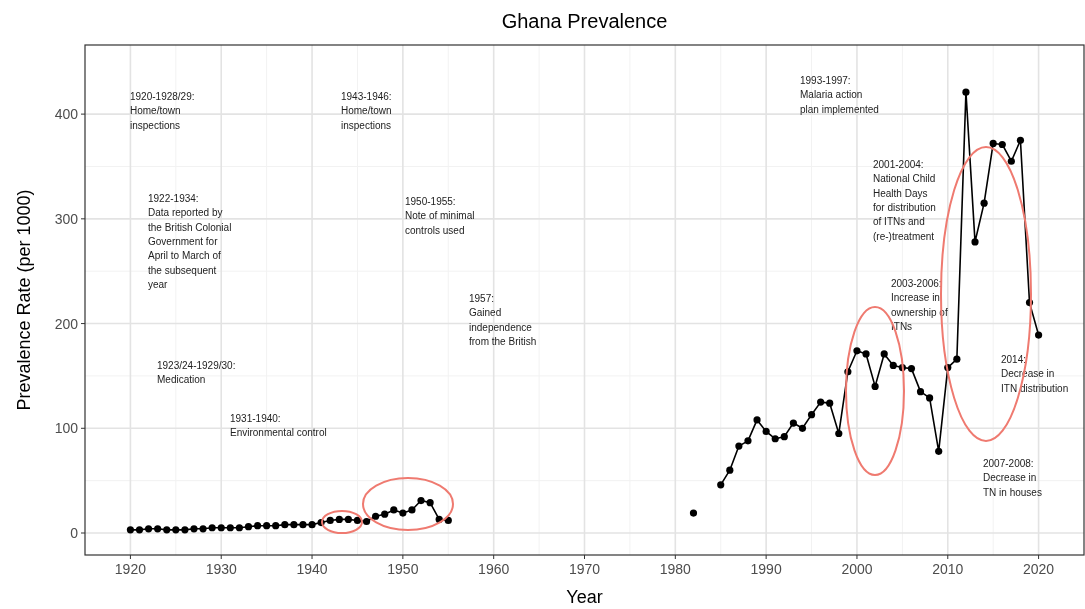 This screenshot has width=1085, height=609. What do you see at coordinates (948, 569) in the screenshot?
I see `x-tick-label: 2010` at bounding box center [948, 569].